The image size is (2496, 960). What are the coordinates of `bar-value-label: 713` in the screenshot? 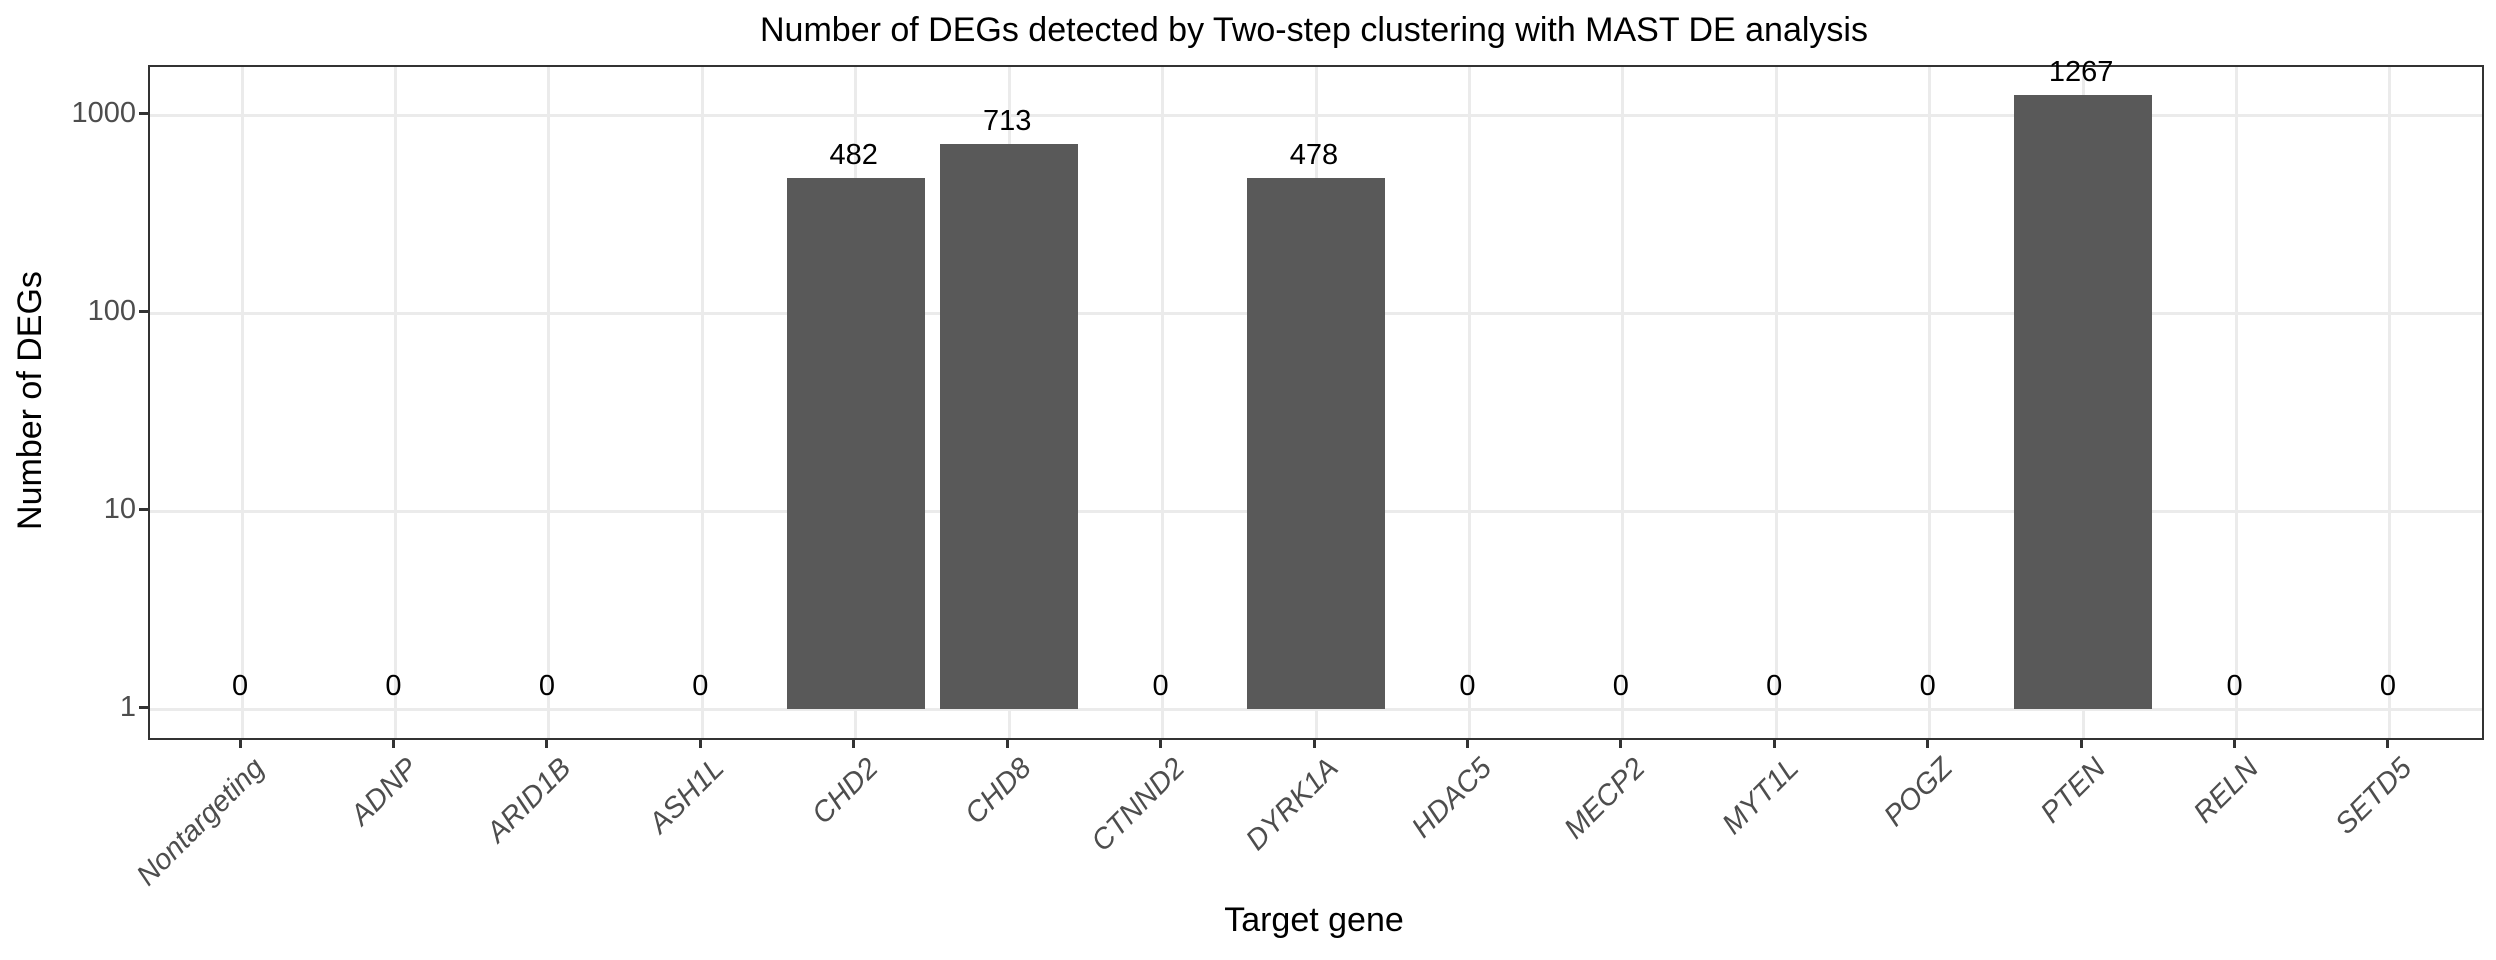 It's located at (1007, 121).